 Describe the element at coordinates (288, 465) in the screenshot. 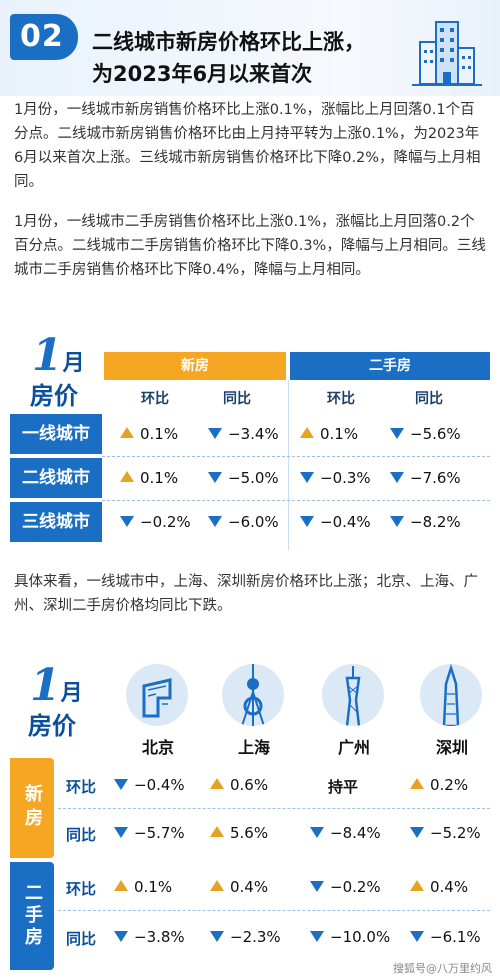

I see `column-divider` at that location.